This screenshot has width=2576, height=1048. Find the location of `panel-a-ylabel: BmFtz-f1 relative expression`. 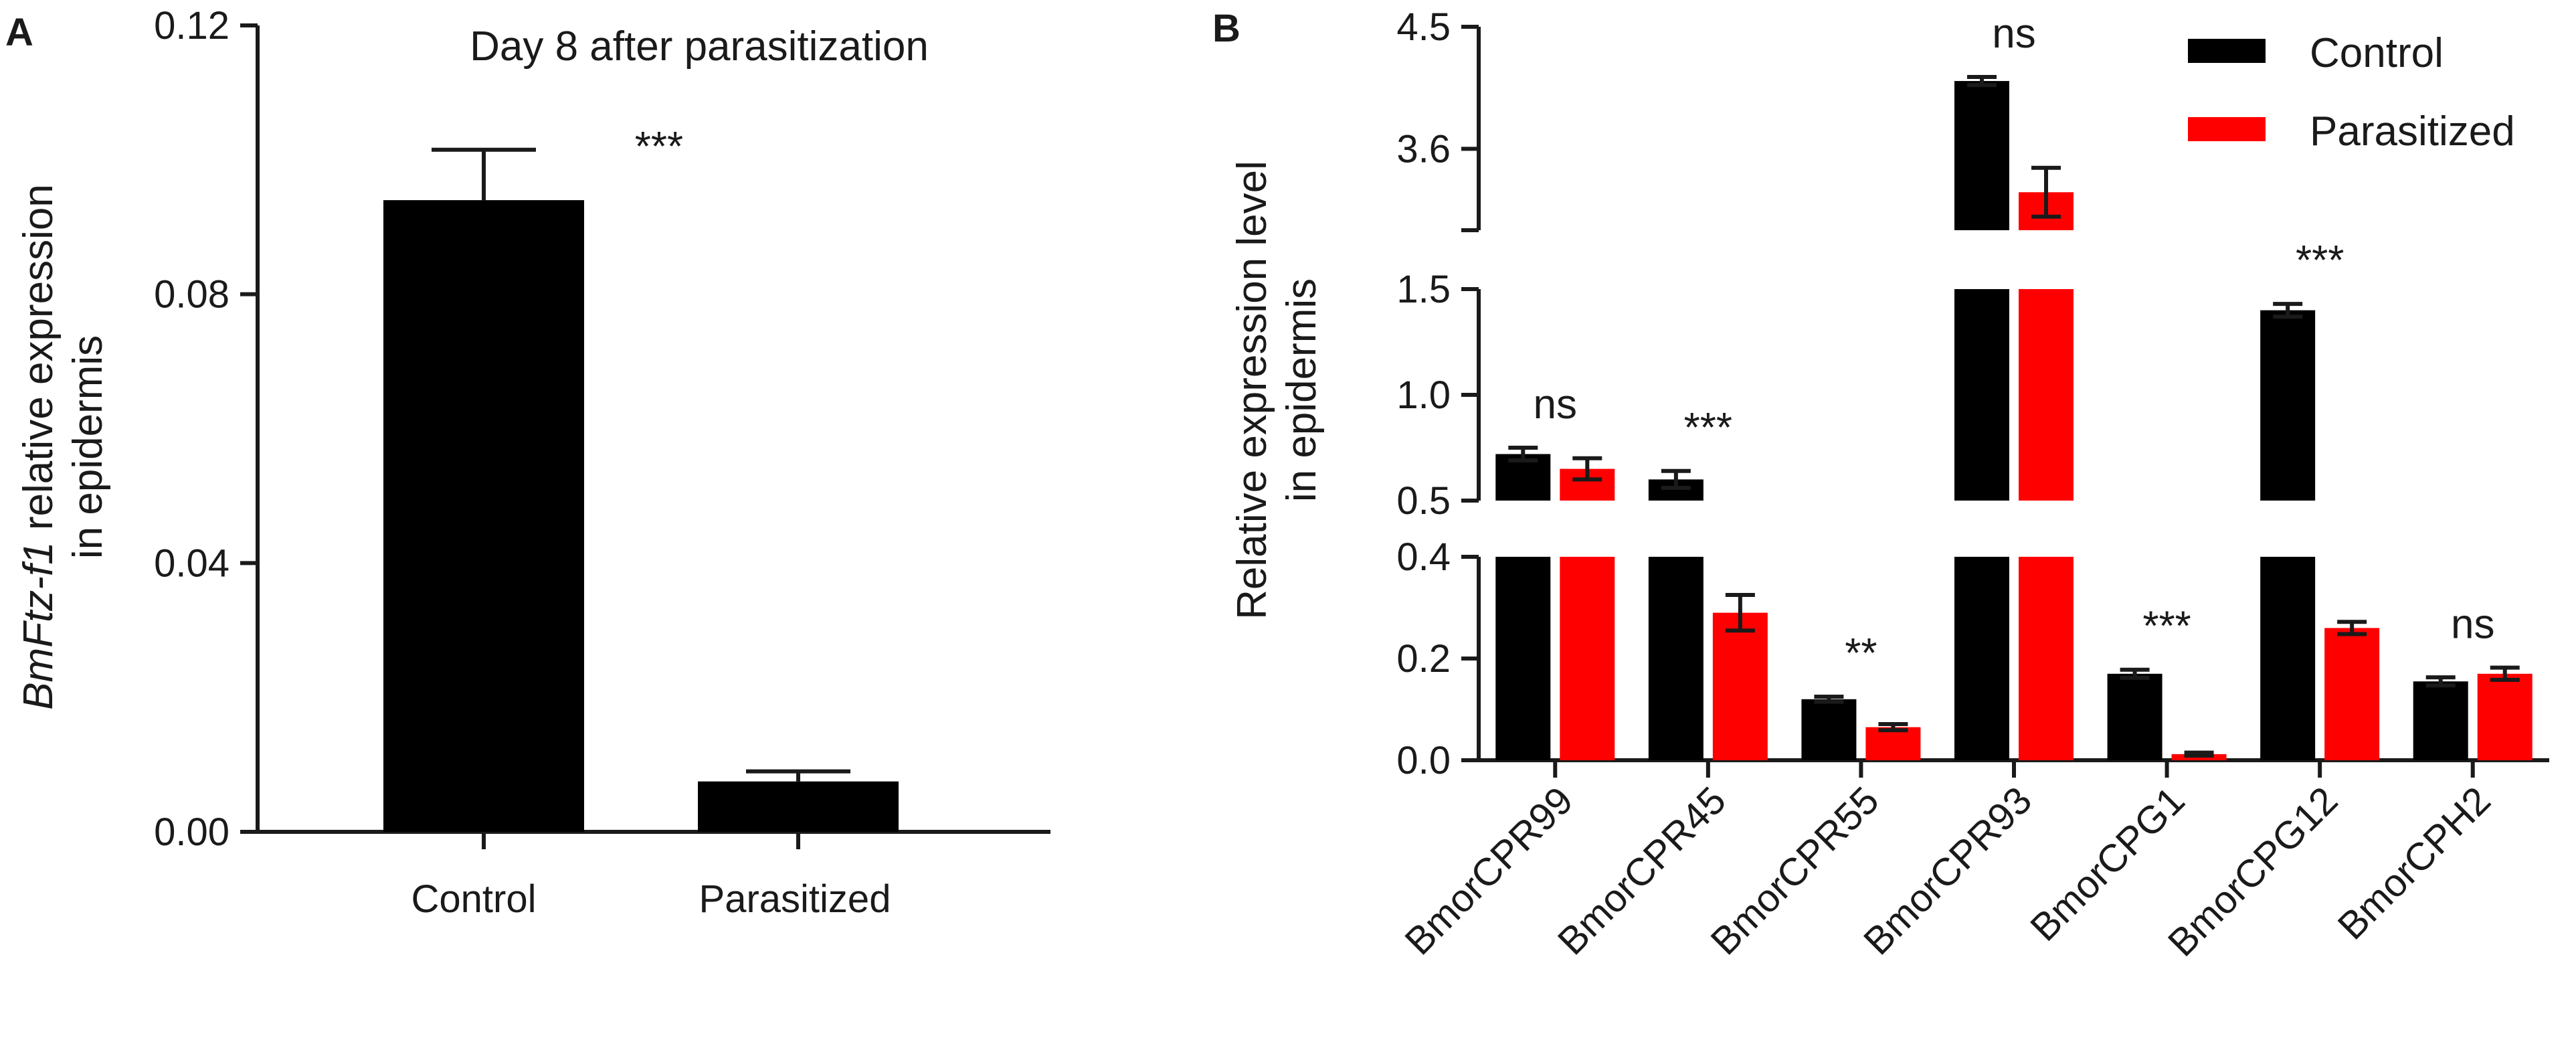

panel-a-ylabel: BmFtz-f1 relative expression is located at coordinates (38, 447).